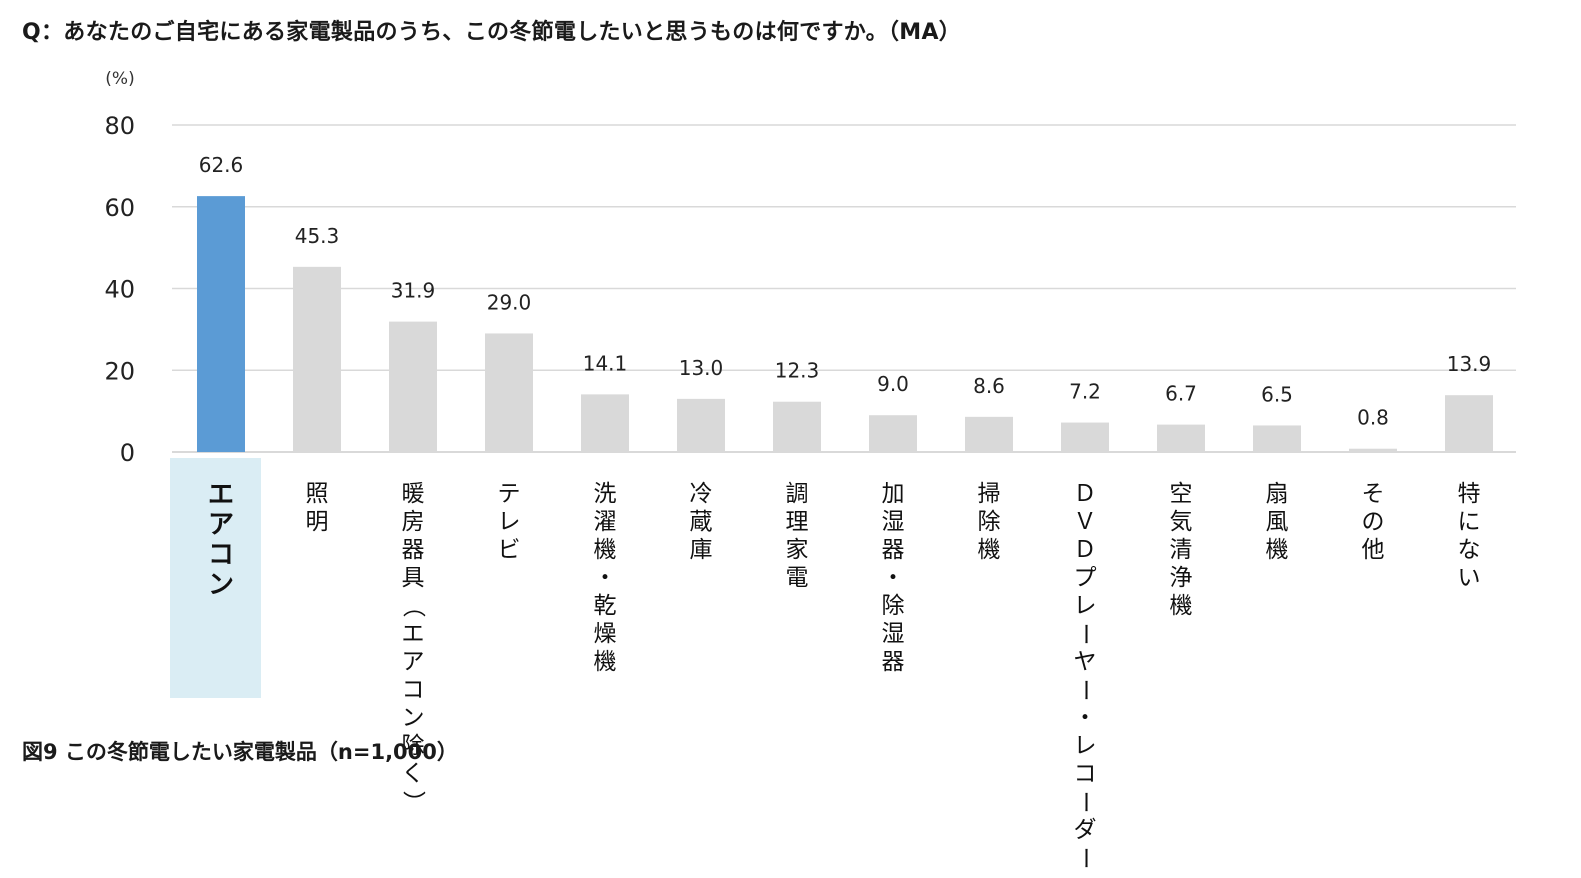 The height and width of the screenshot is (878, 1581). Describe the element at coordinates (989, 522) in the screenshot. I see `x-category-label: 掃除機` at that location.